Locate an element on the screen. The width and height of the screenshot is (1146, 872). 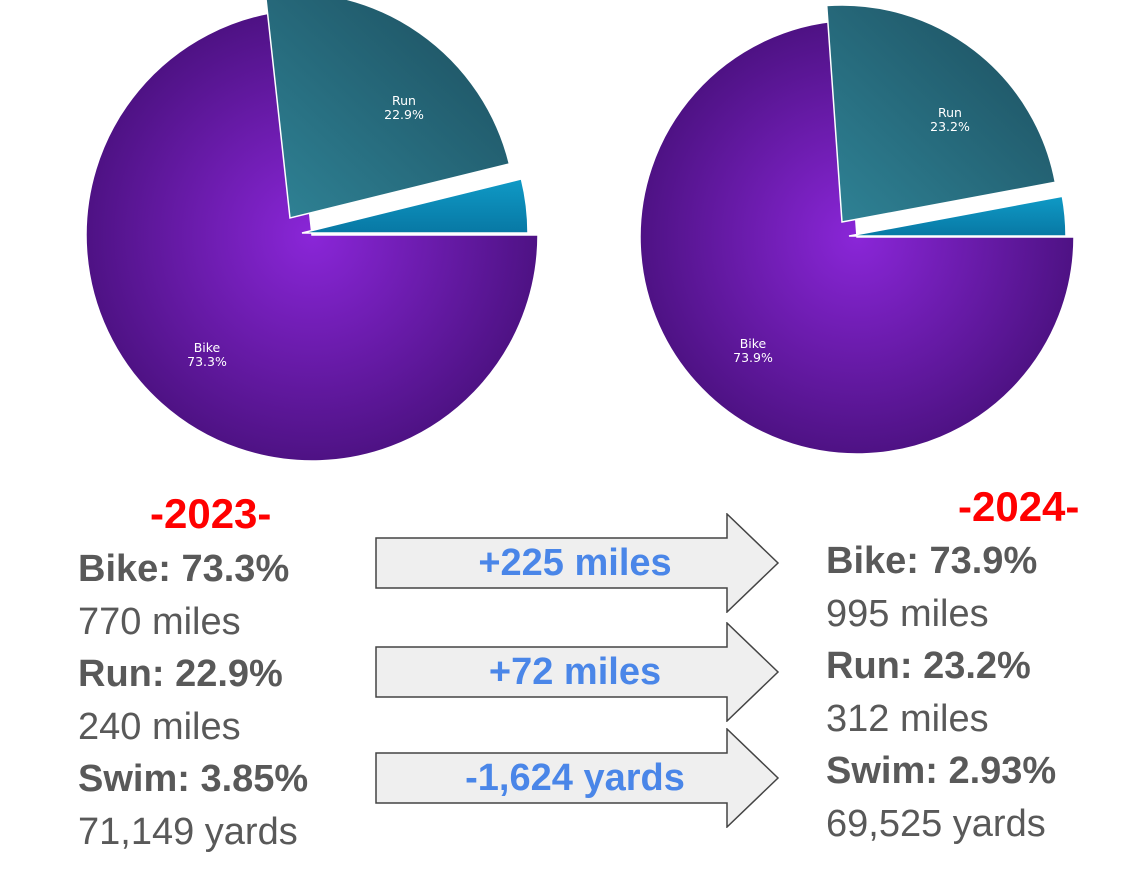
bike-slice-value: 73.9% is located at coordinates (753, 357).